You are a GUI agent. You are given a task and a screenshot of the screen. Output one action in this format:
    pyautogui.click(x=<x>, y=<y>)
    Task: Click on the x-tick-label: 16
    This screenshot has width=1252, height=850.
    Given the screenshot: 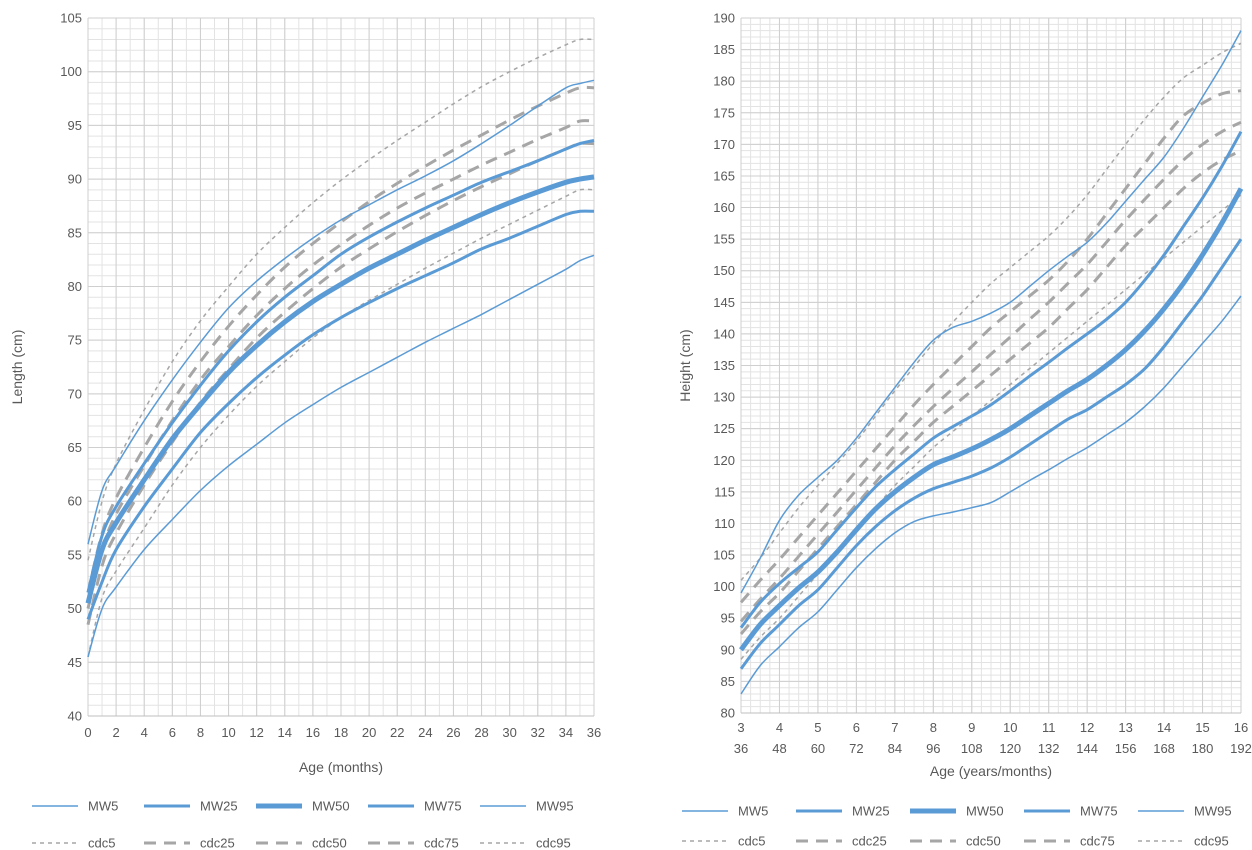 What is the action you would take?
    pyautogui.click(x=1241, y=727)
    